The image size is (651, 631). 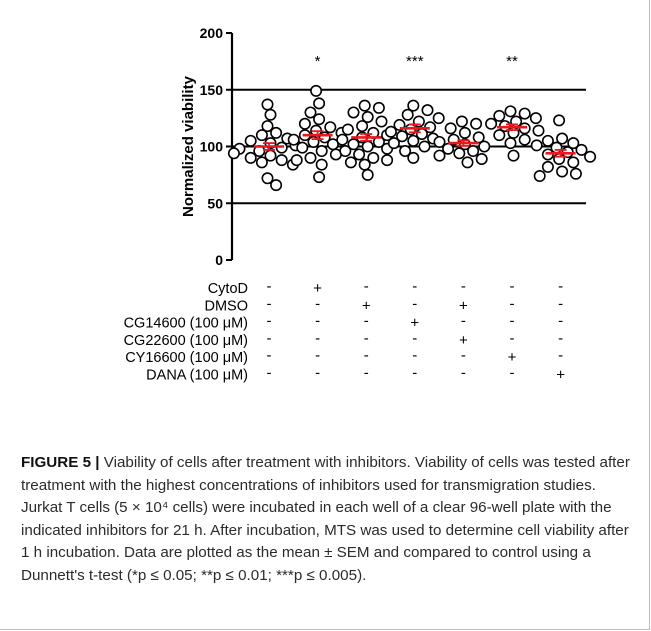 What do you see at coordinates (318, 61) in the screenshot?
I see `significance-label: *` at bounding box center [318, 61].